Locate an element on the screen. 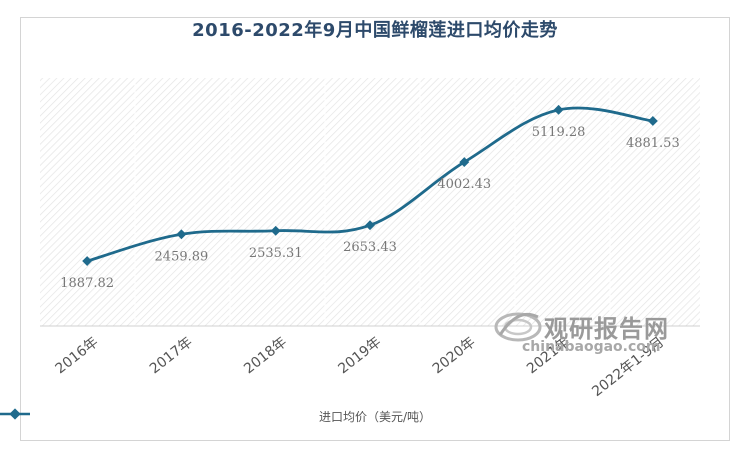 Image resolution: width=750 pixels, height=460 pixels. data-label: 1887.82 is located at coordinates (87, 283).